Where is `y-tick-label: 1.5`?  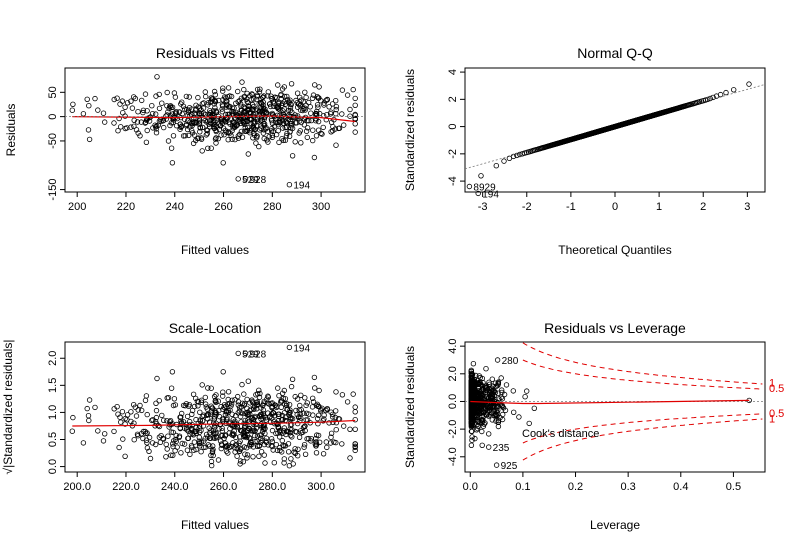 y-tick-label: 1.5 is located at coordinates (53, 385).